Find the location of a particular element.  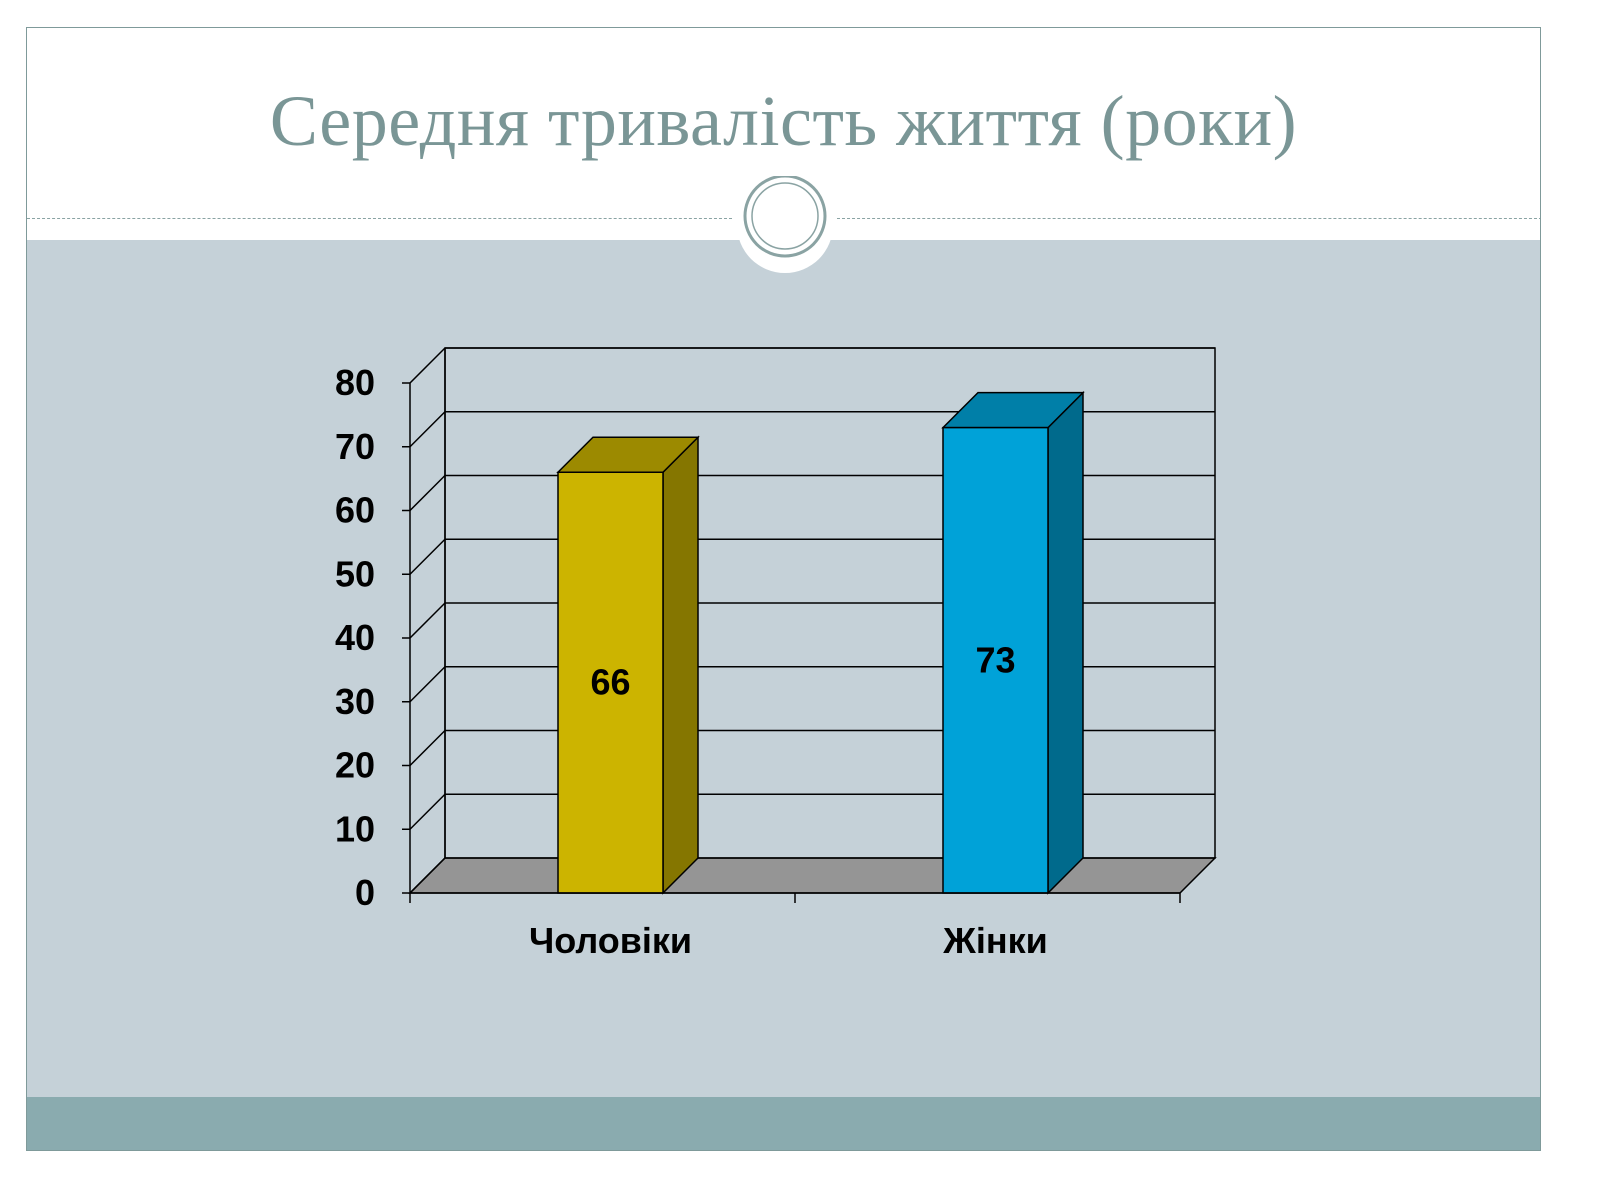

bar-data-label: 66 is located at coordinates (610, 682).